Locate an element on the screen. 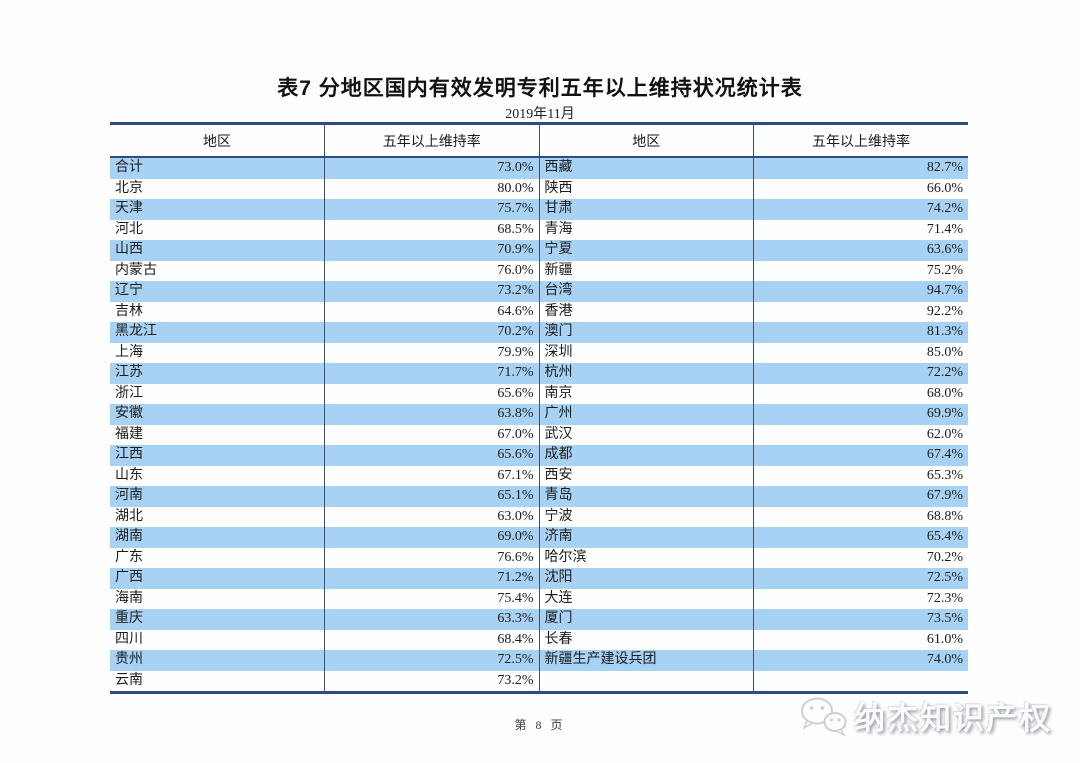  rate-cell: 70.2% is located at coordinates (860, 557).